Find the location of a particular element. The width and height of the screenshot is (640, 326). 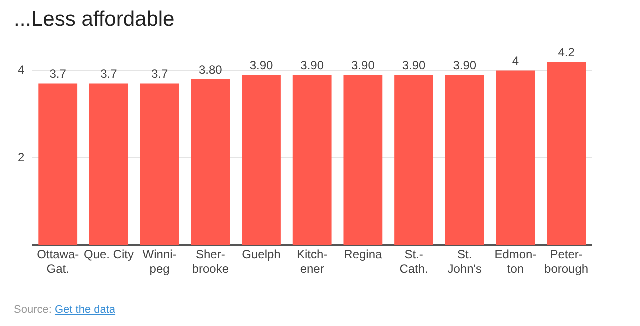

source-note: Source: is located at coordinates (33, 310).